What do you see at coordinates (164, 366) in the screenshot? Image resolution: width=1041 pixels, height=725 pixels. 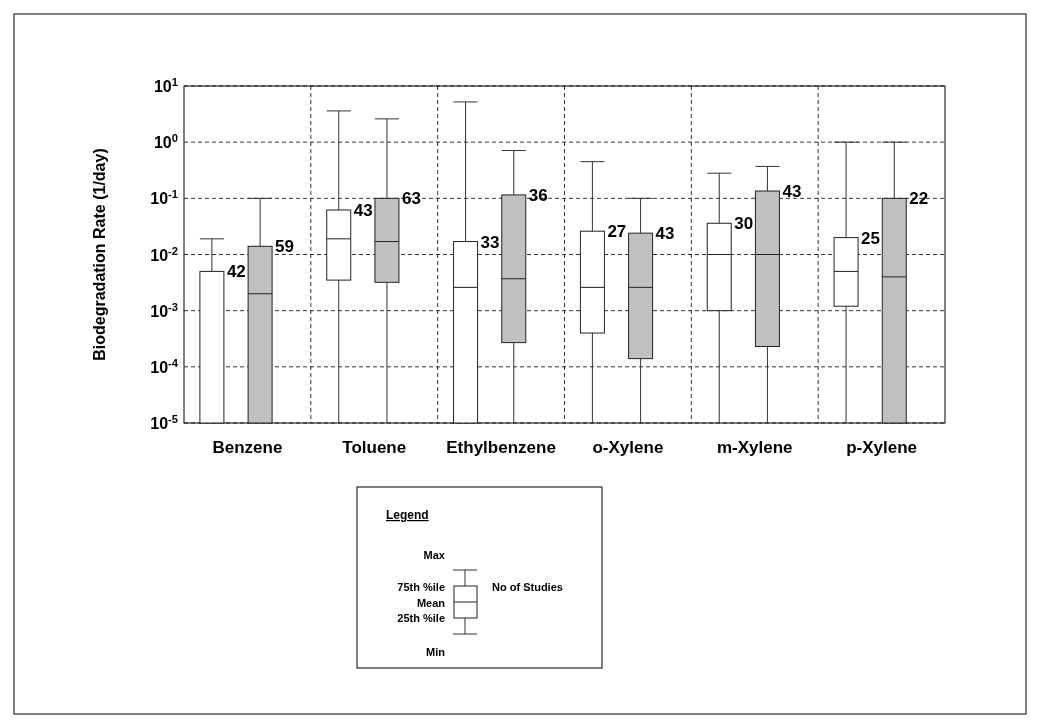 I see `y-tick-label: 10$^{-4}$` at bounding box center [164, 366].